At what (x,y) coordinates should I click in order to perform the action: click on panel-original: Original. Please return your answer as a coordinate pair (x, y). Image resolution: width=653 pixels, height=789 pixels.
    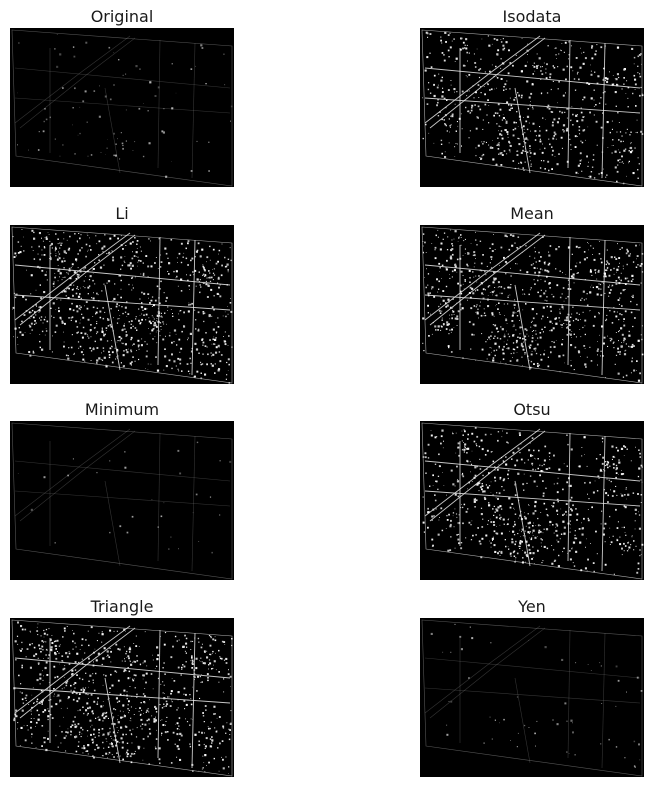
    Looking at the image, I should click on (122, 96).